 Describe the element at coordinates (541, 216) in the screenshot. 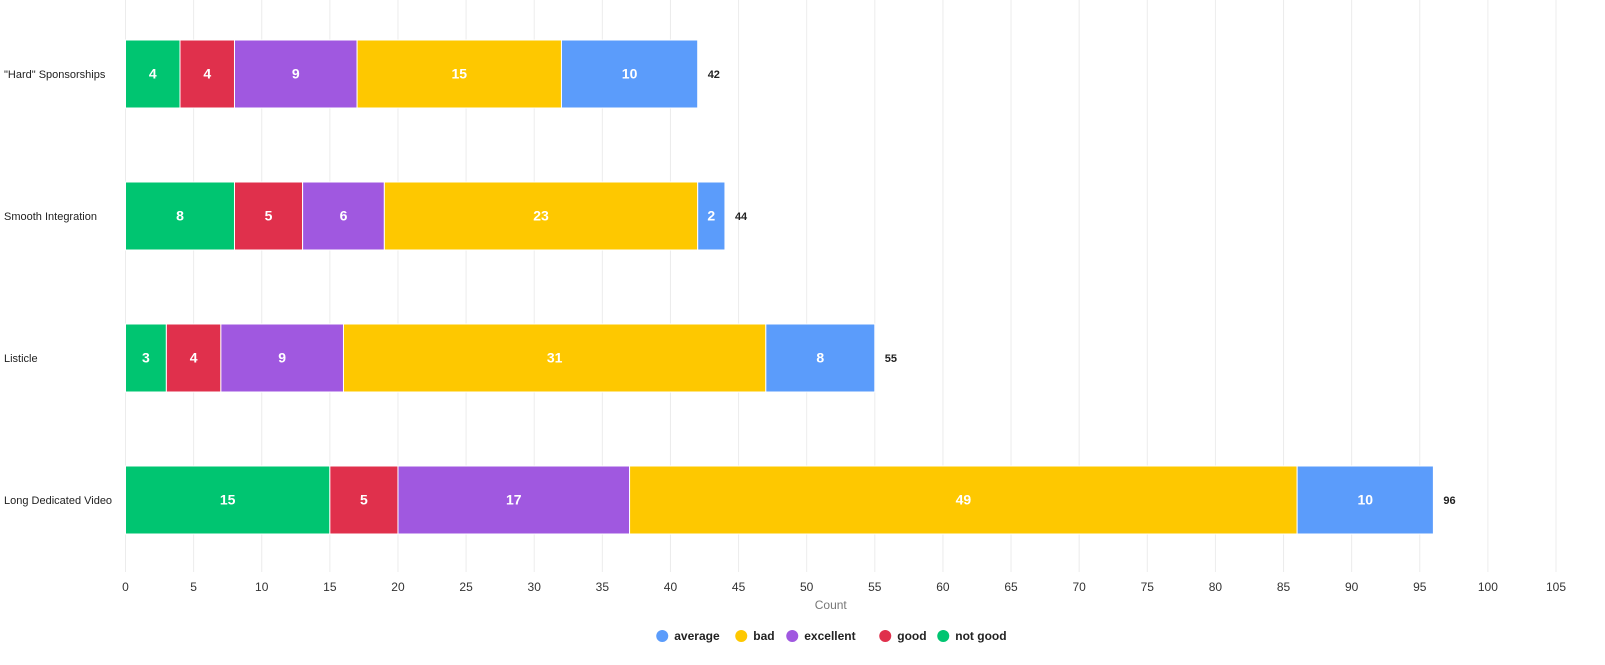

I see `bar-segment-value: 23` at that location.